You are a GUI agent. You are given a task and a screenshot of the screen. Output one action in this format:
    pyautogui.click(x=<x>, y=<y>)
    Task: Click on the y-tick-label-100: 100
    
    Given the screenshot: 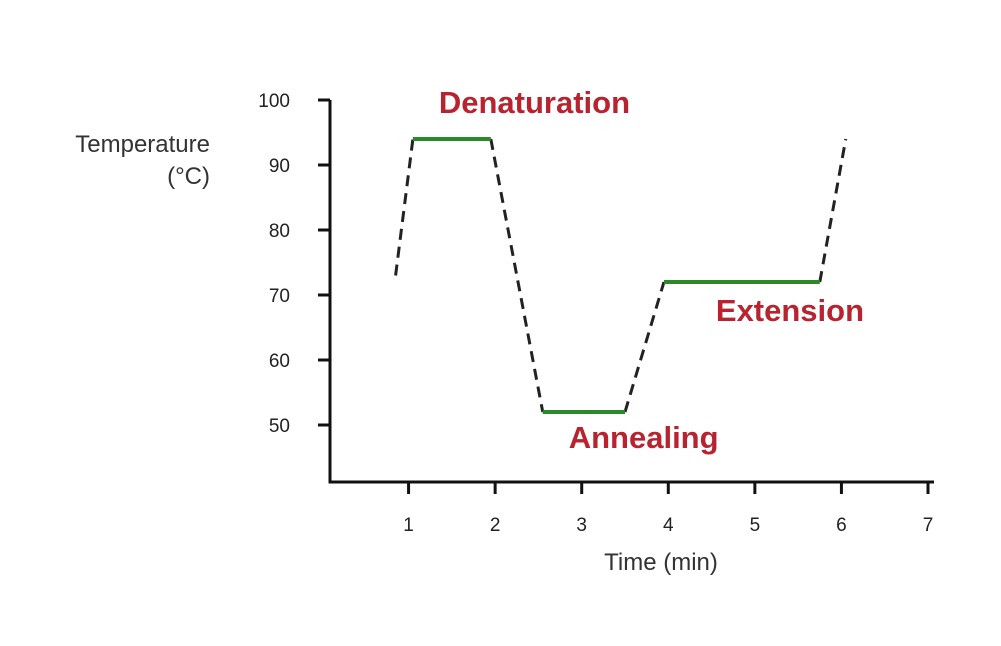 What is the action you would take?
    pyautogui.click(x=274, y=101)
    